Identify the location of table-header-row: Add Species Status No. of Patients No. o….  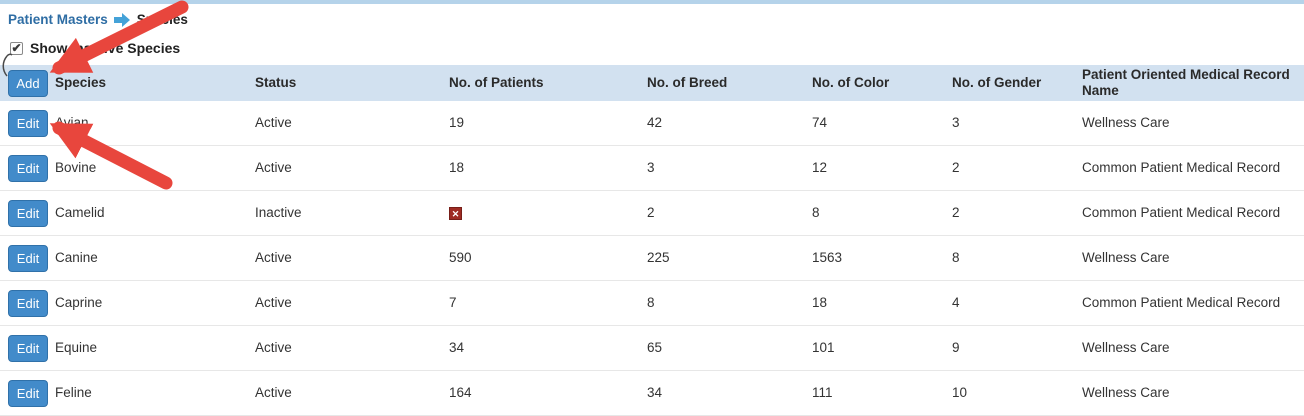
(652, 83).